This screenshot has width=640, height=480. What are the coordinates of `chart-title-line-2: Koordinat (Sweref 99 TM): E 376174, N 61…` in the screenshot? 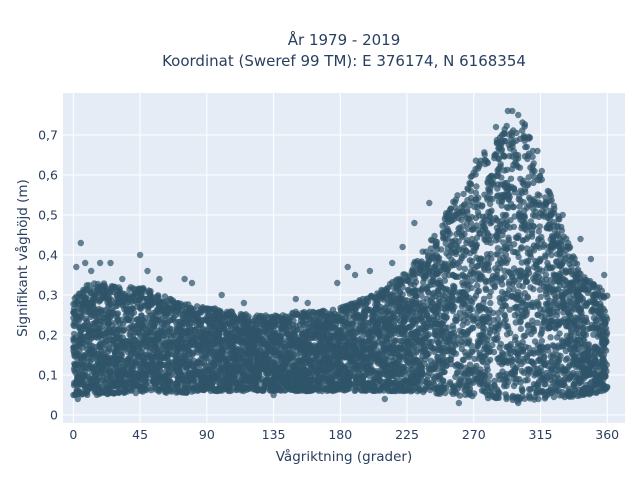 It's located at (344, 61).